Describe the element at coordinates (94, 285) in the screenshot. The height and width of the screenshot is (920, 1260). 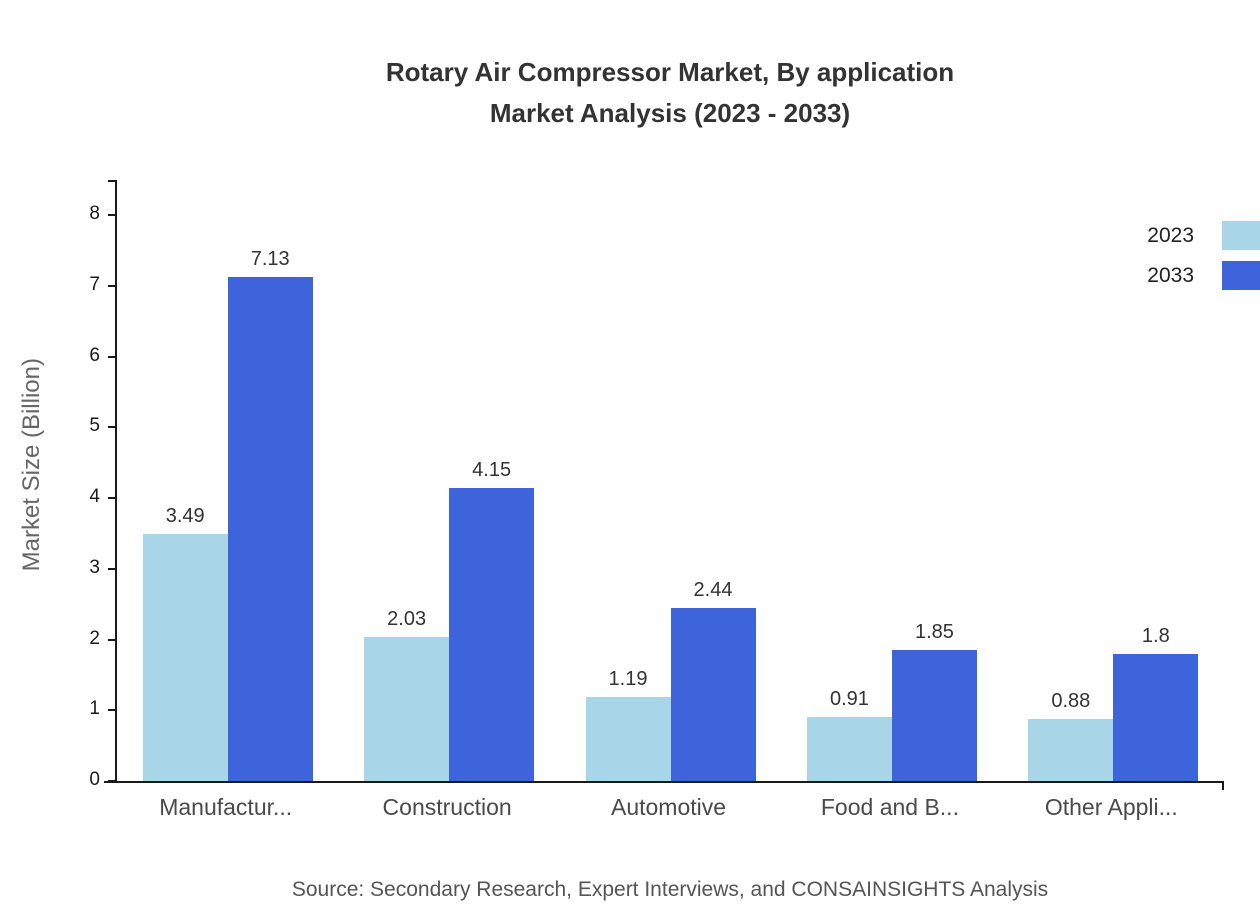
I see `y-tick-label: 7` at that location.